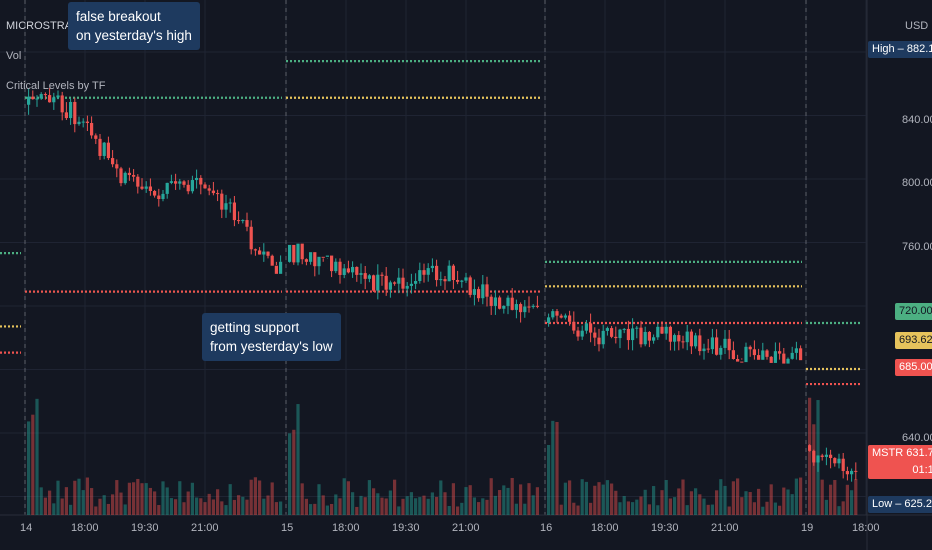 Image resolution: width=932 pixels, height=550 pixels. I want to click on level-green-tag: 720.00, so click(913, 311).